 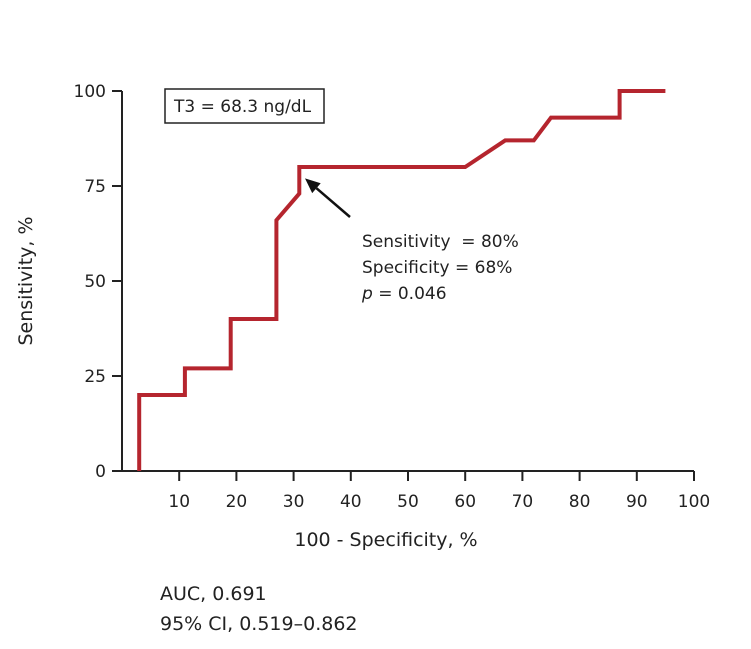 I want to click on x-tick-label: 40, so click(x=351, y=502).